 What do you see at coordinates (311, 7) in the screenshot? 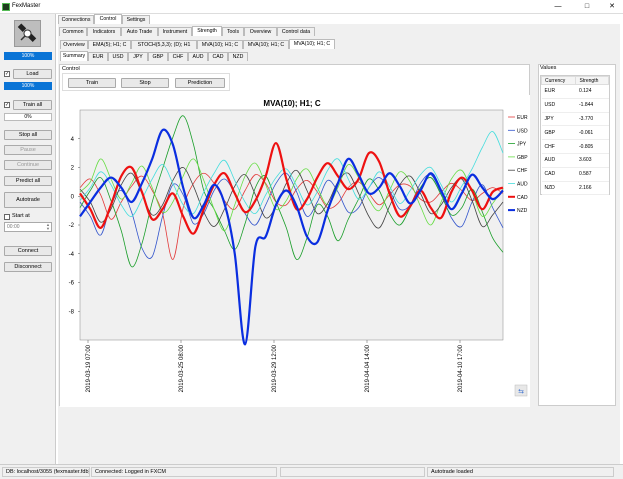
I see `title-bar: FexMaster — □ ✕` at bounding box center [311, 7].